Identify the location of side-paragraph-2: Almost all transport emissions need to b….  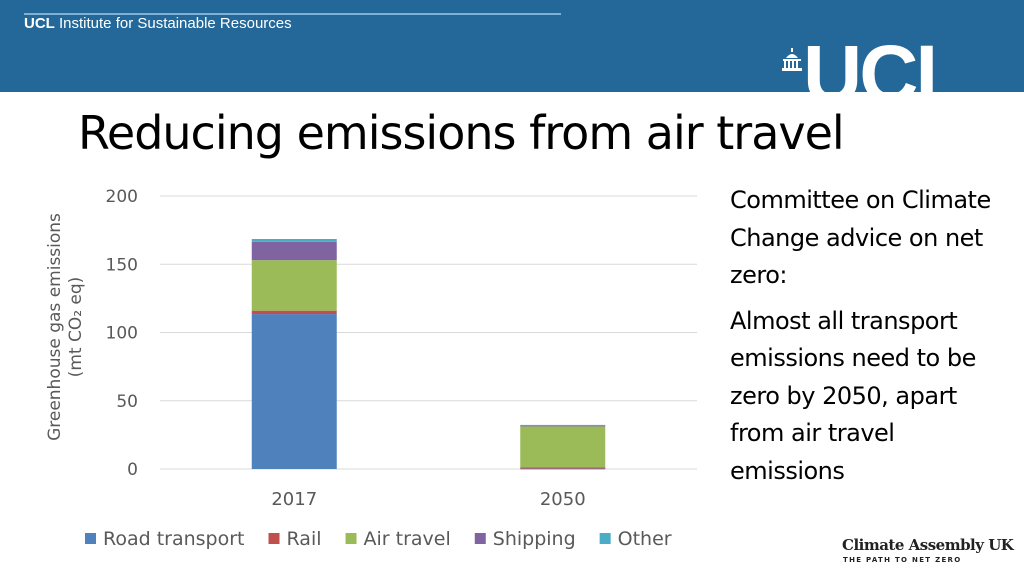
(853, 395).